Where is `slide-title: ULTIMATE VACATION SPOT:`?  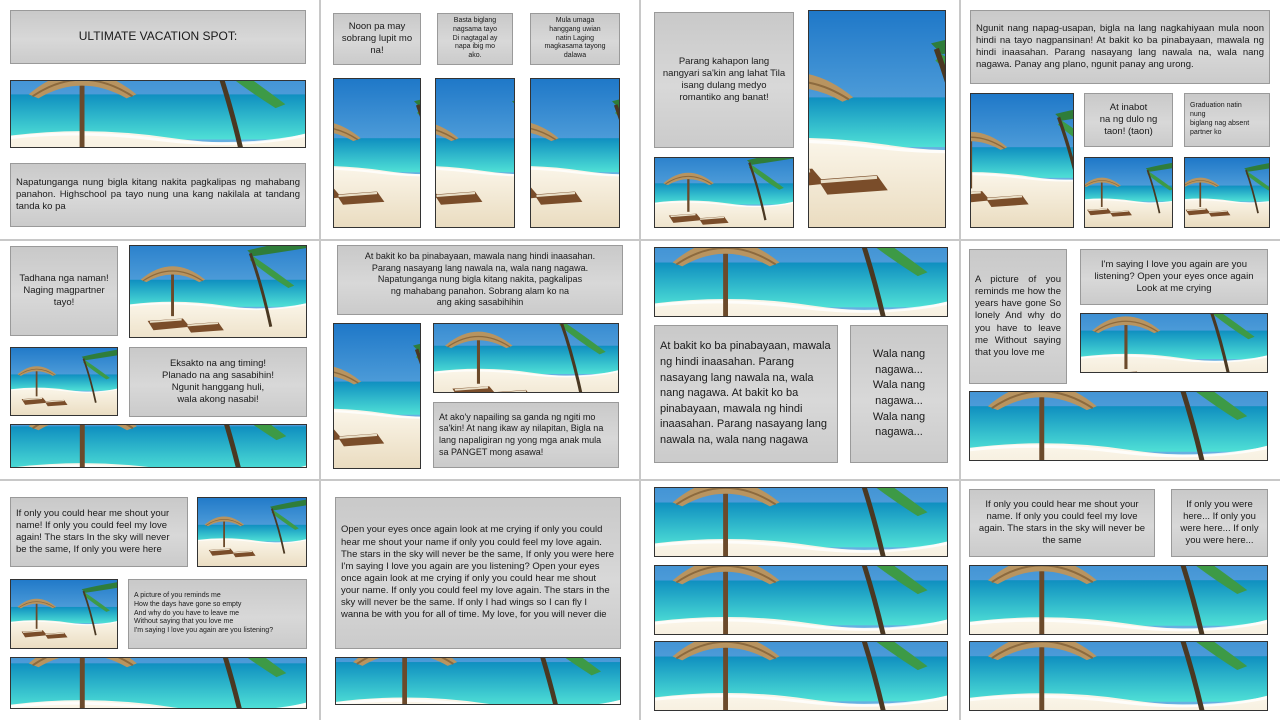
slide-title: ULTIMATE VACATION SPOT: is located at coordinates (158, 37).